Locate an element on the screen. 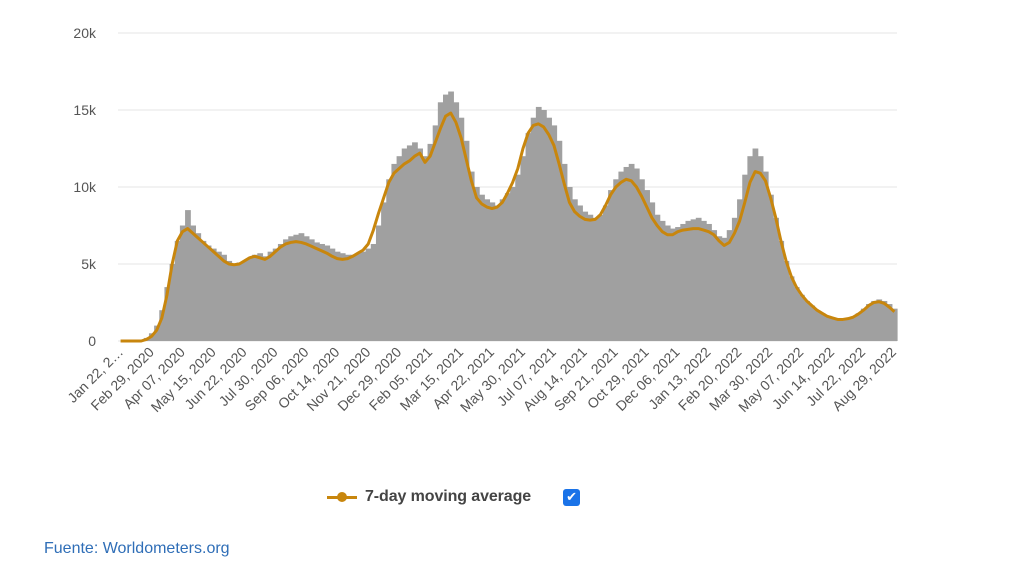 The width and height of the screenshot is (1024, 576). source-link: Fuente: Worldometers.org is located at coordinates (137, 548).